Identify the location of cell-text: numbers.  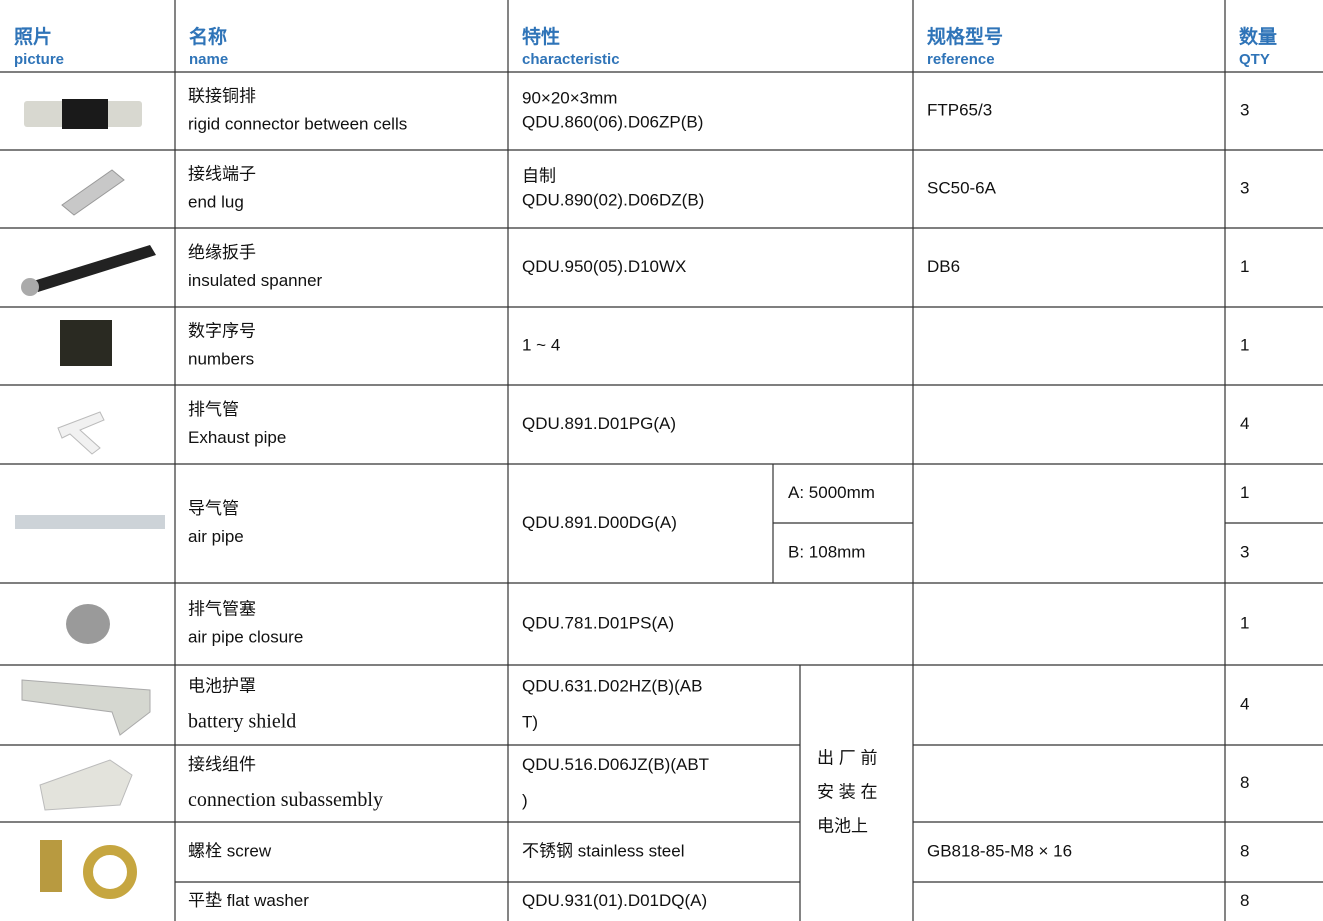
(221, 358).